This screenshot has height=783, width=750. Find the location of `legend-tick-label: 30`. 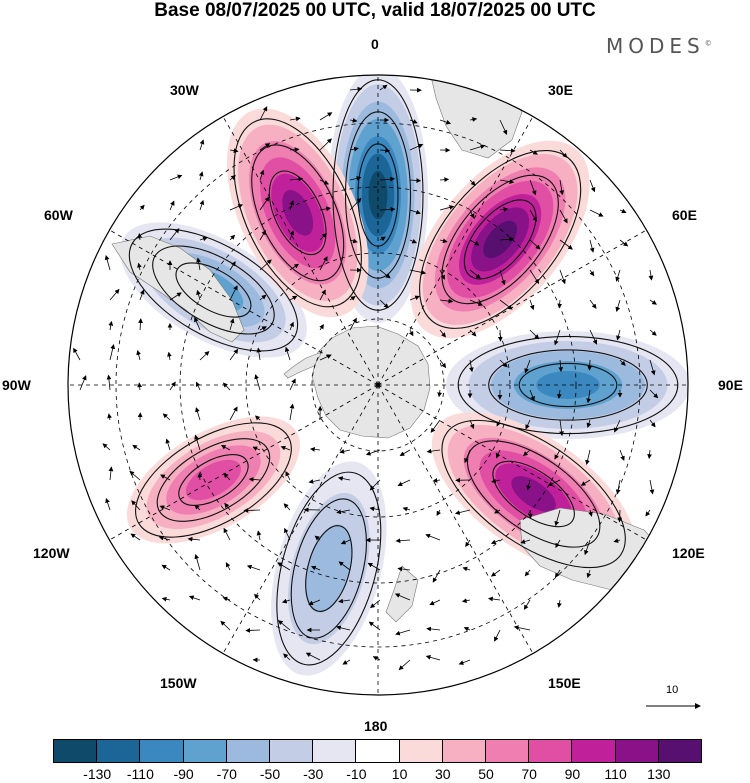

legend-tick-label: 30 is located at coordinates (443, 774).